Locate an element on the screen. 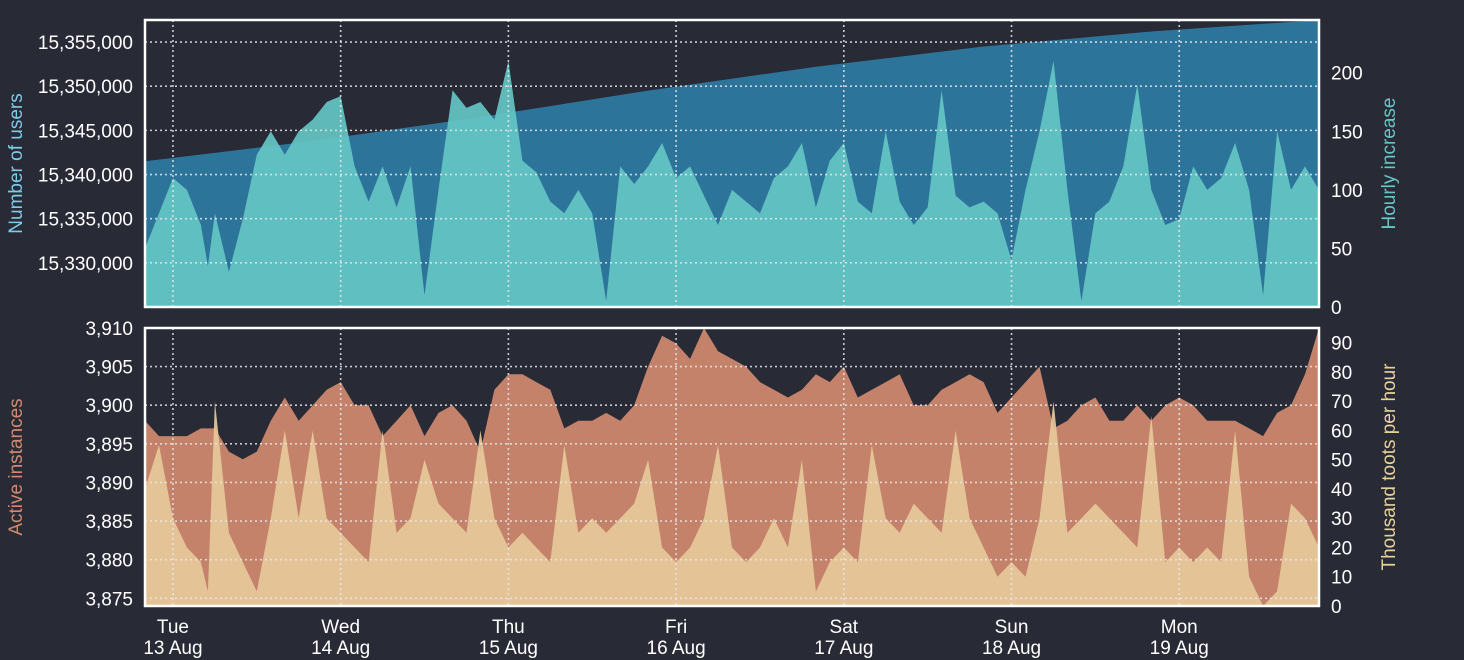 The image size is (1464, 660). x-tick-date: 16 Aug is located at coordinates (676, 648).